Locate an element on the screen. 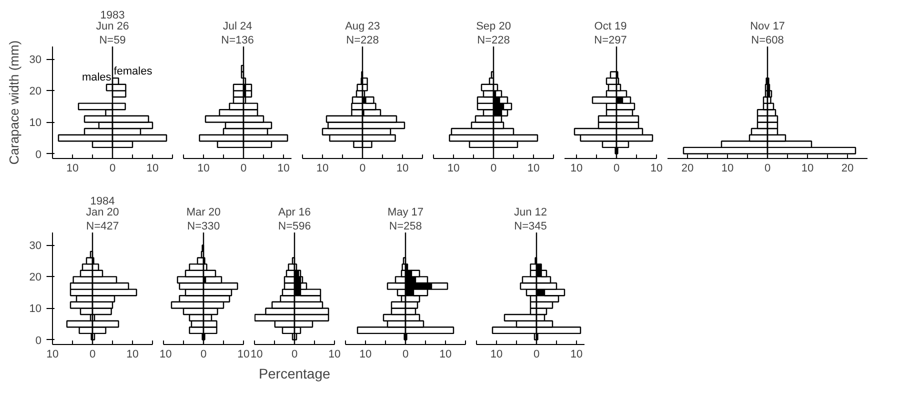  chart-subtitle: N=427 is located at coordinates (102, 226).